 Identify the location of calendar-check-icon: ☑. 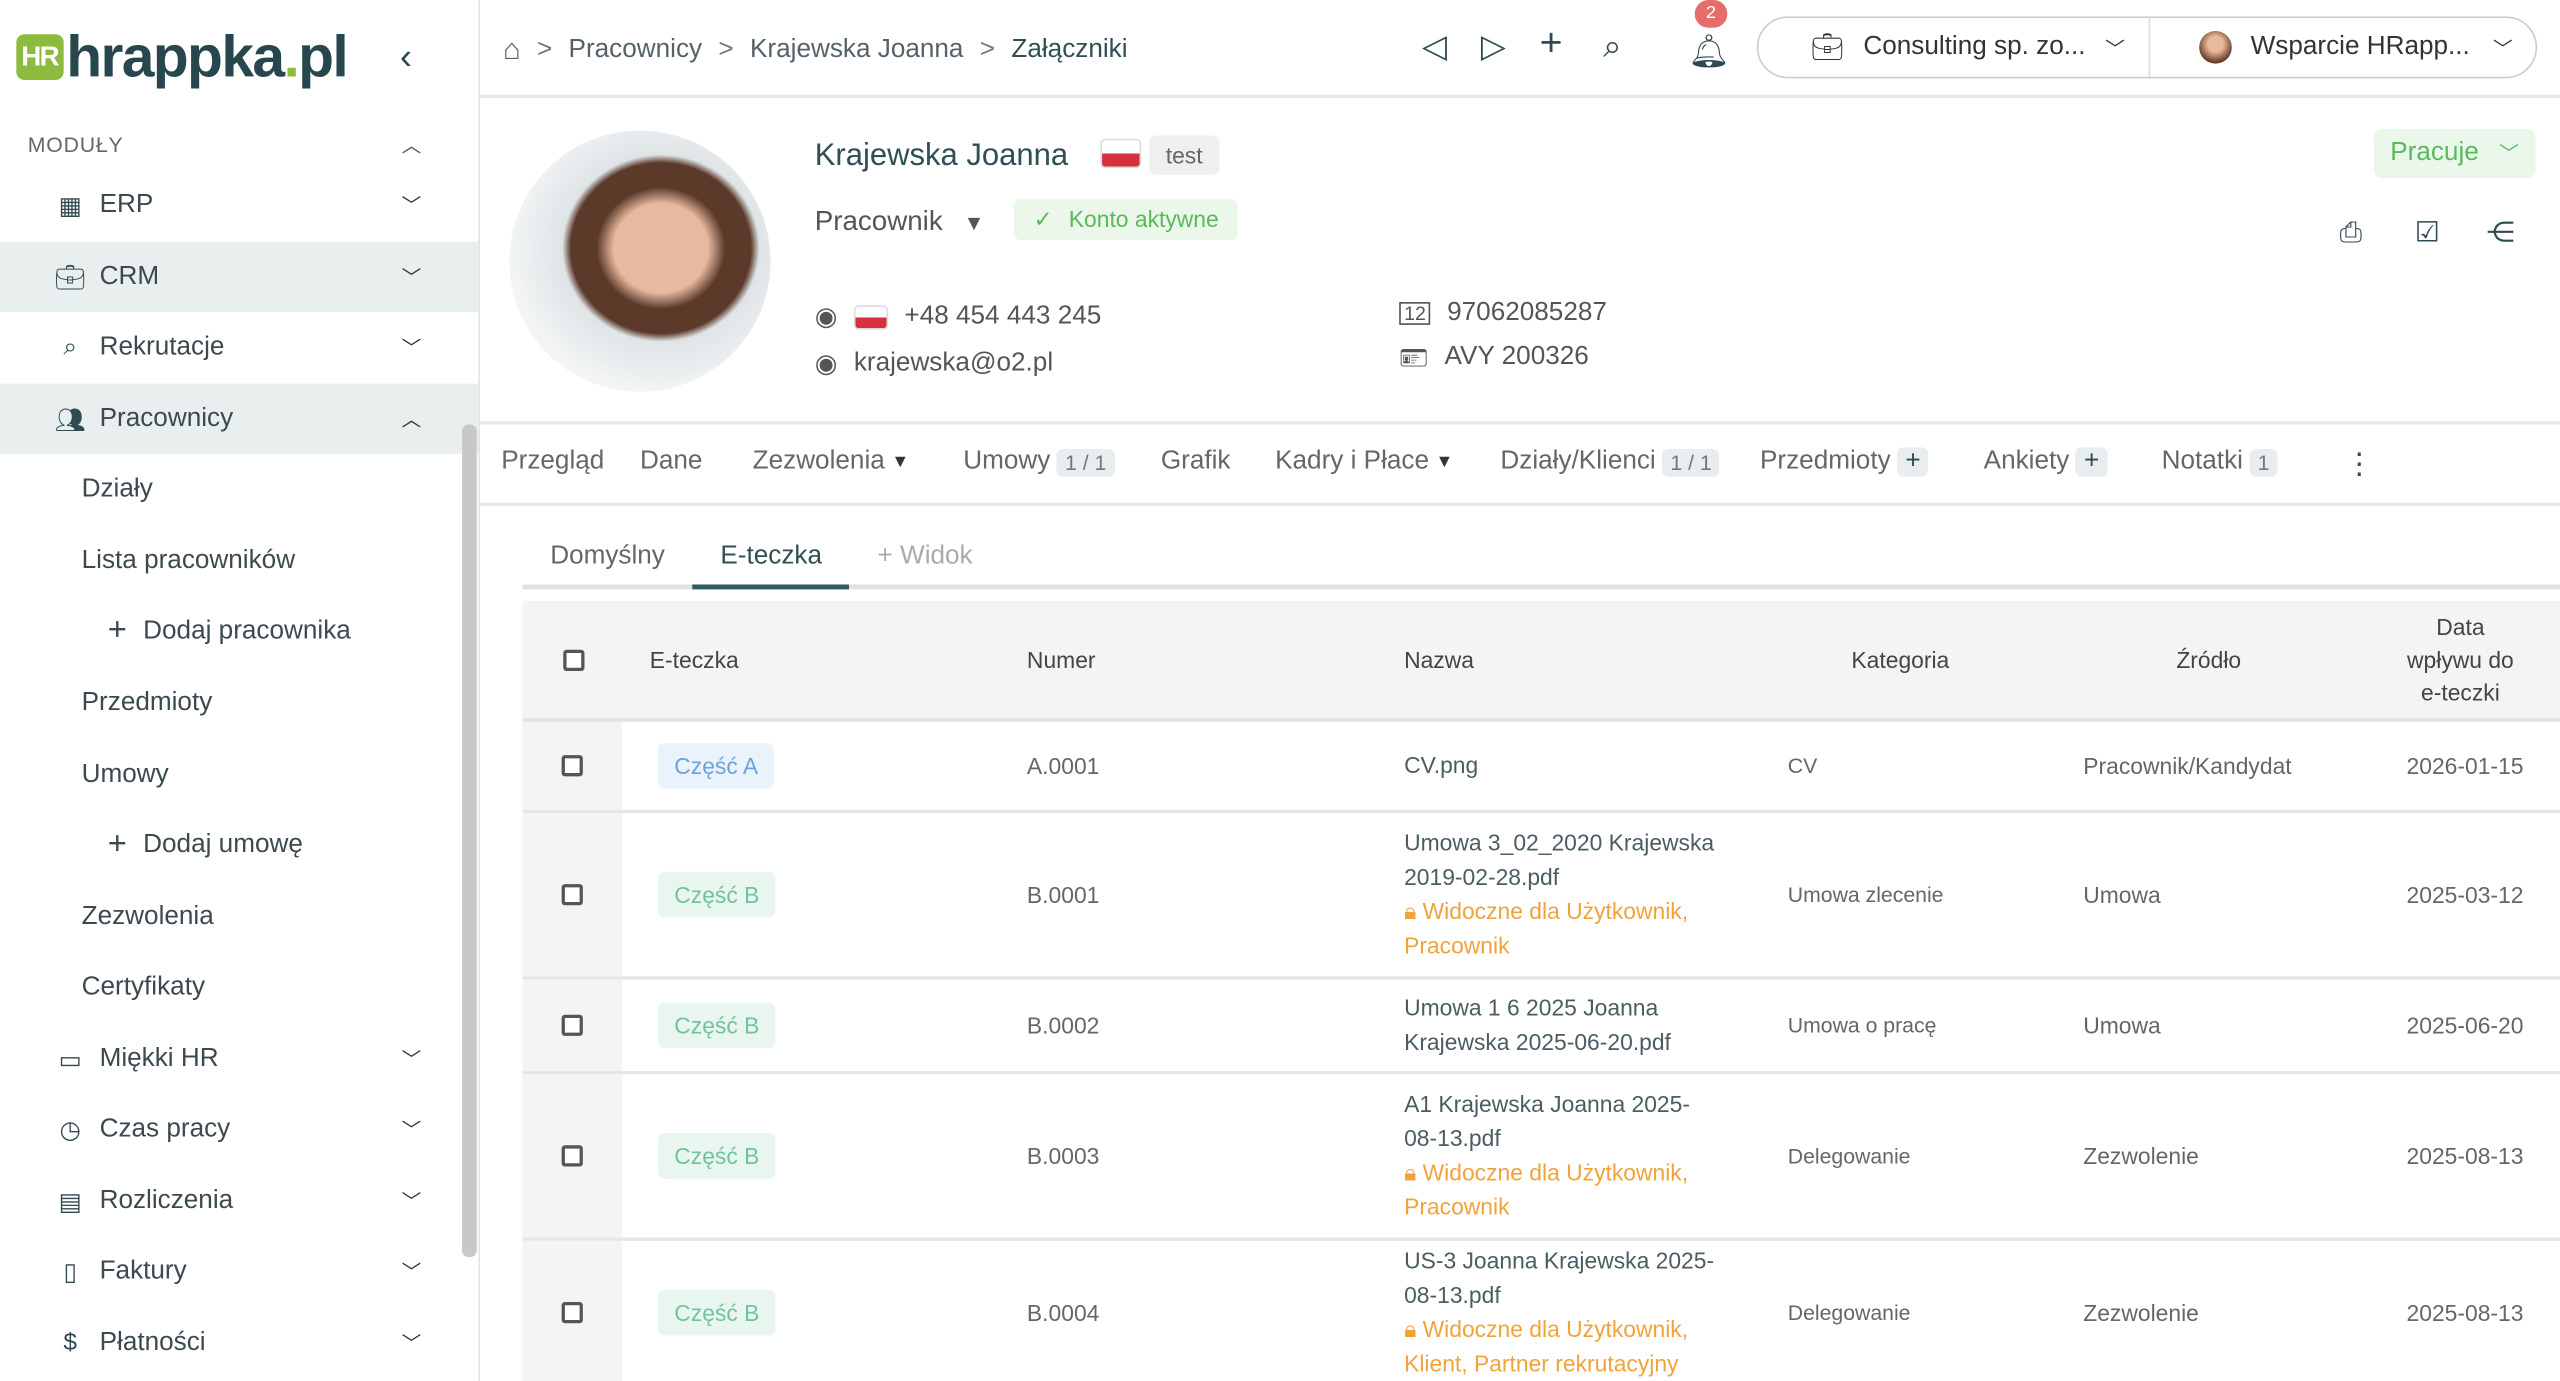
(2427, 233).